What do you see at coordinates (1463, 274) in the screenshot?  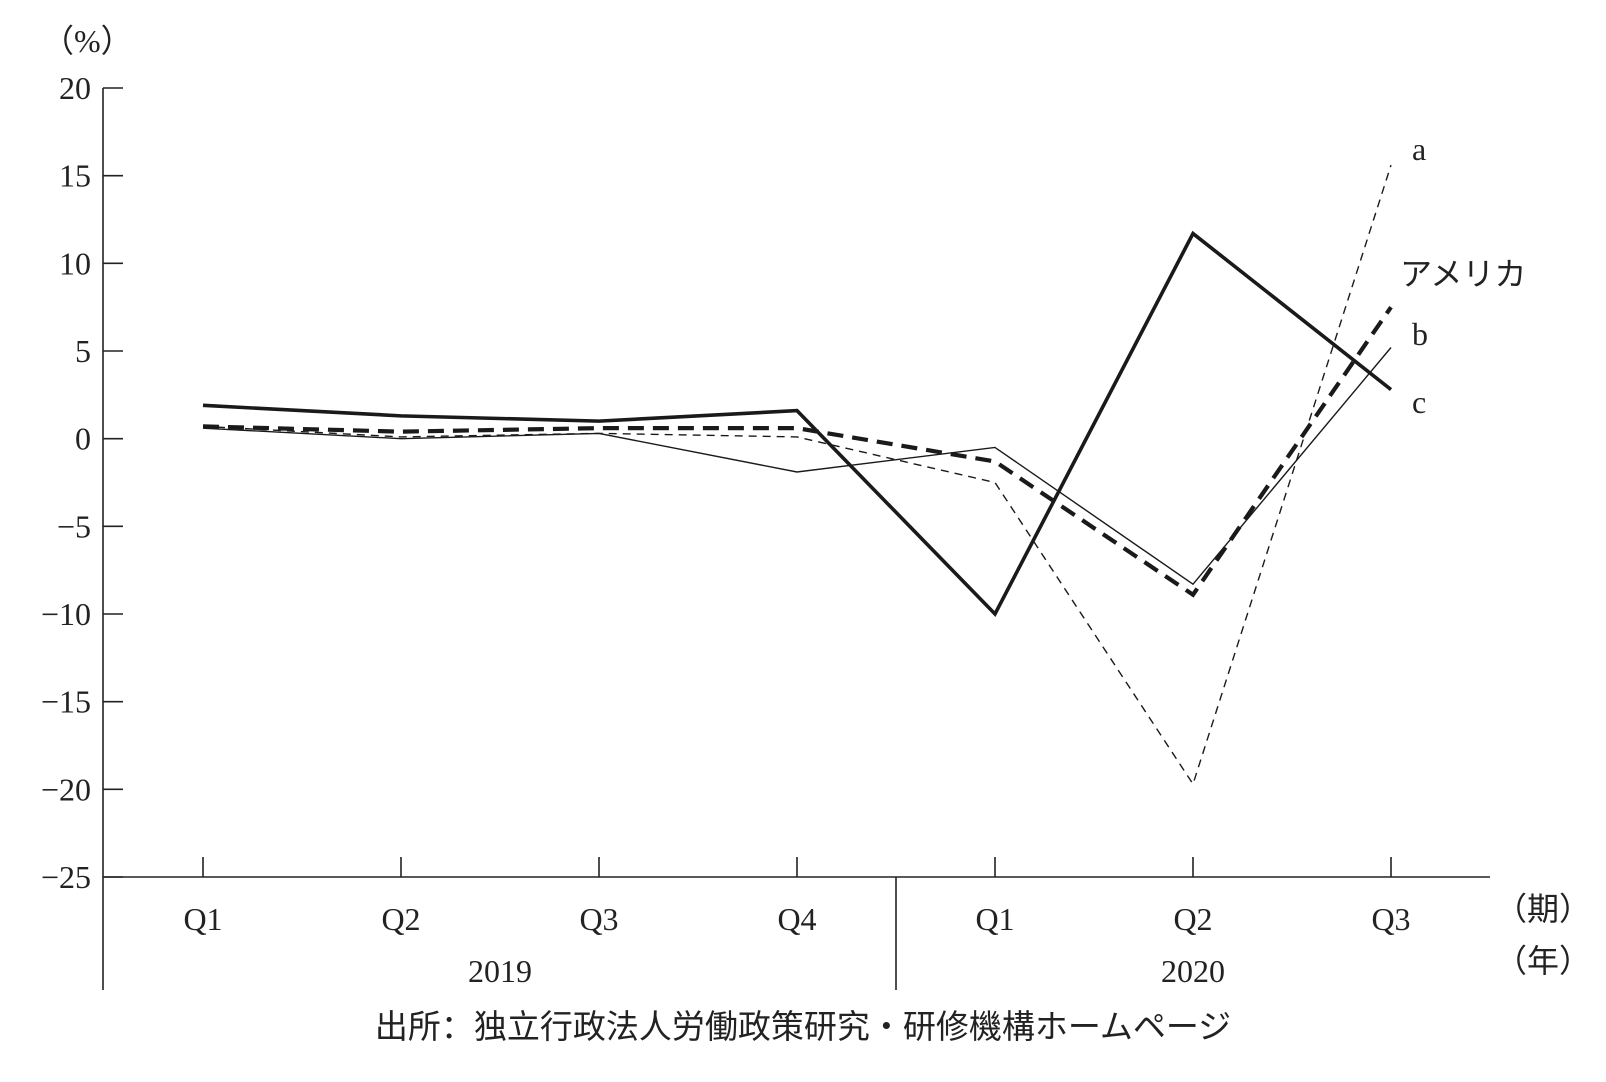 I see `series-label: アメリカ` at bounding box center [1463, 274].